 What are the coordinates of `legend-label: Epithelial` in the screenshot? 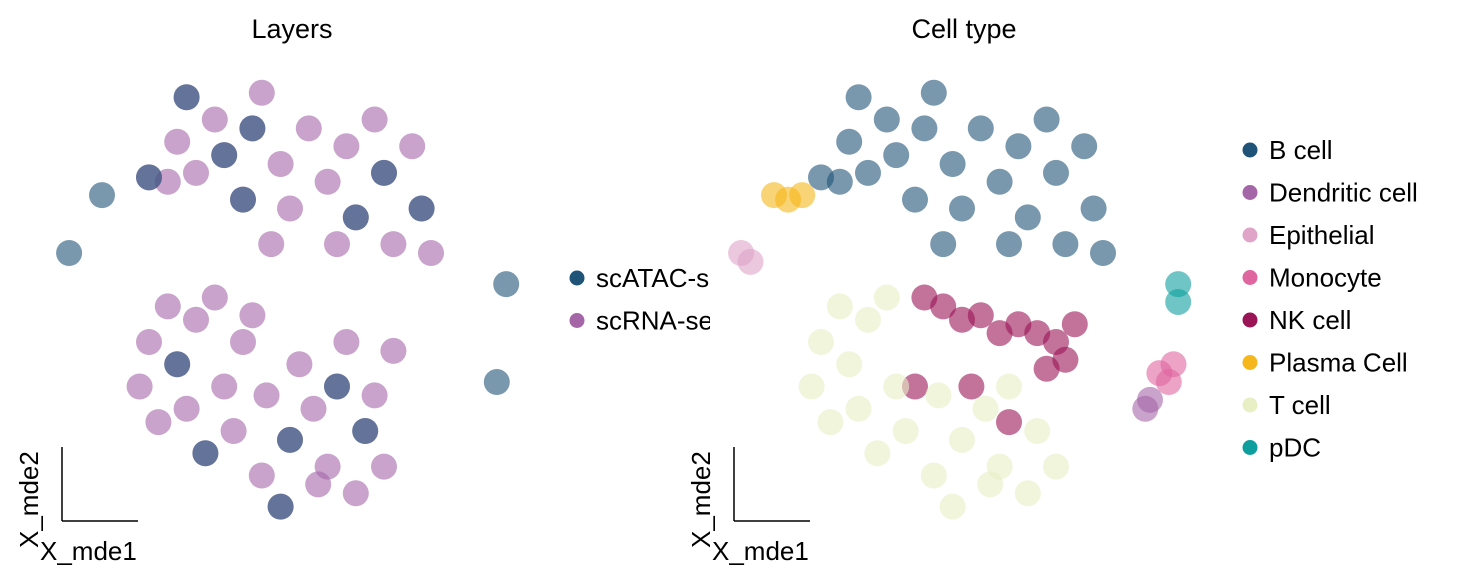 It's located at (1322, 235).